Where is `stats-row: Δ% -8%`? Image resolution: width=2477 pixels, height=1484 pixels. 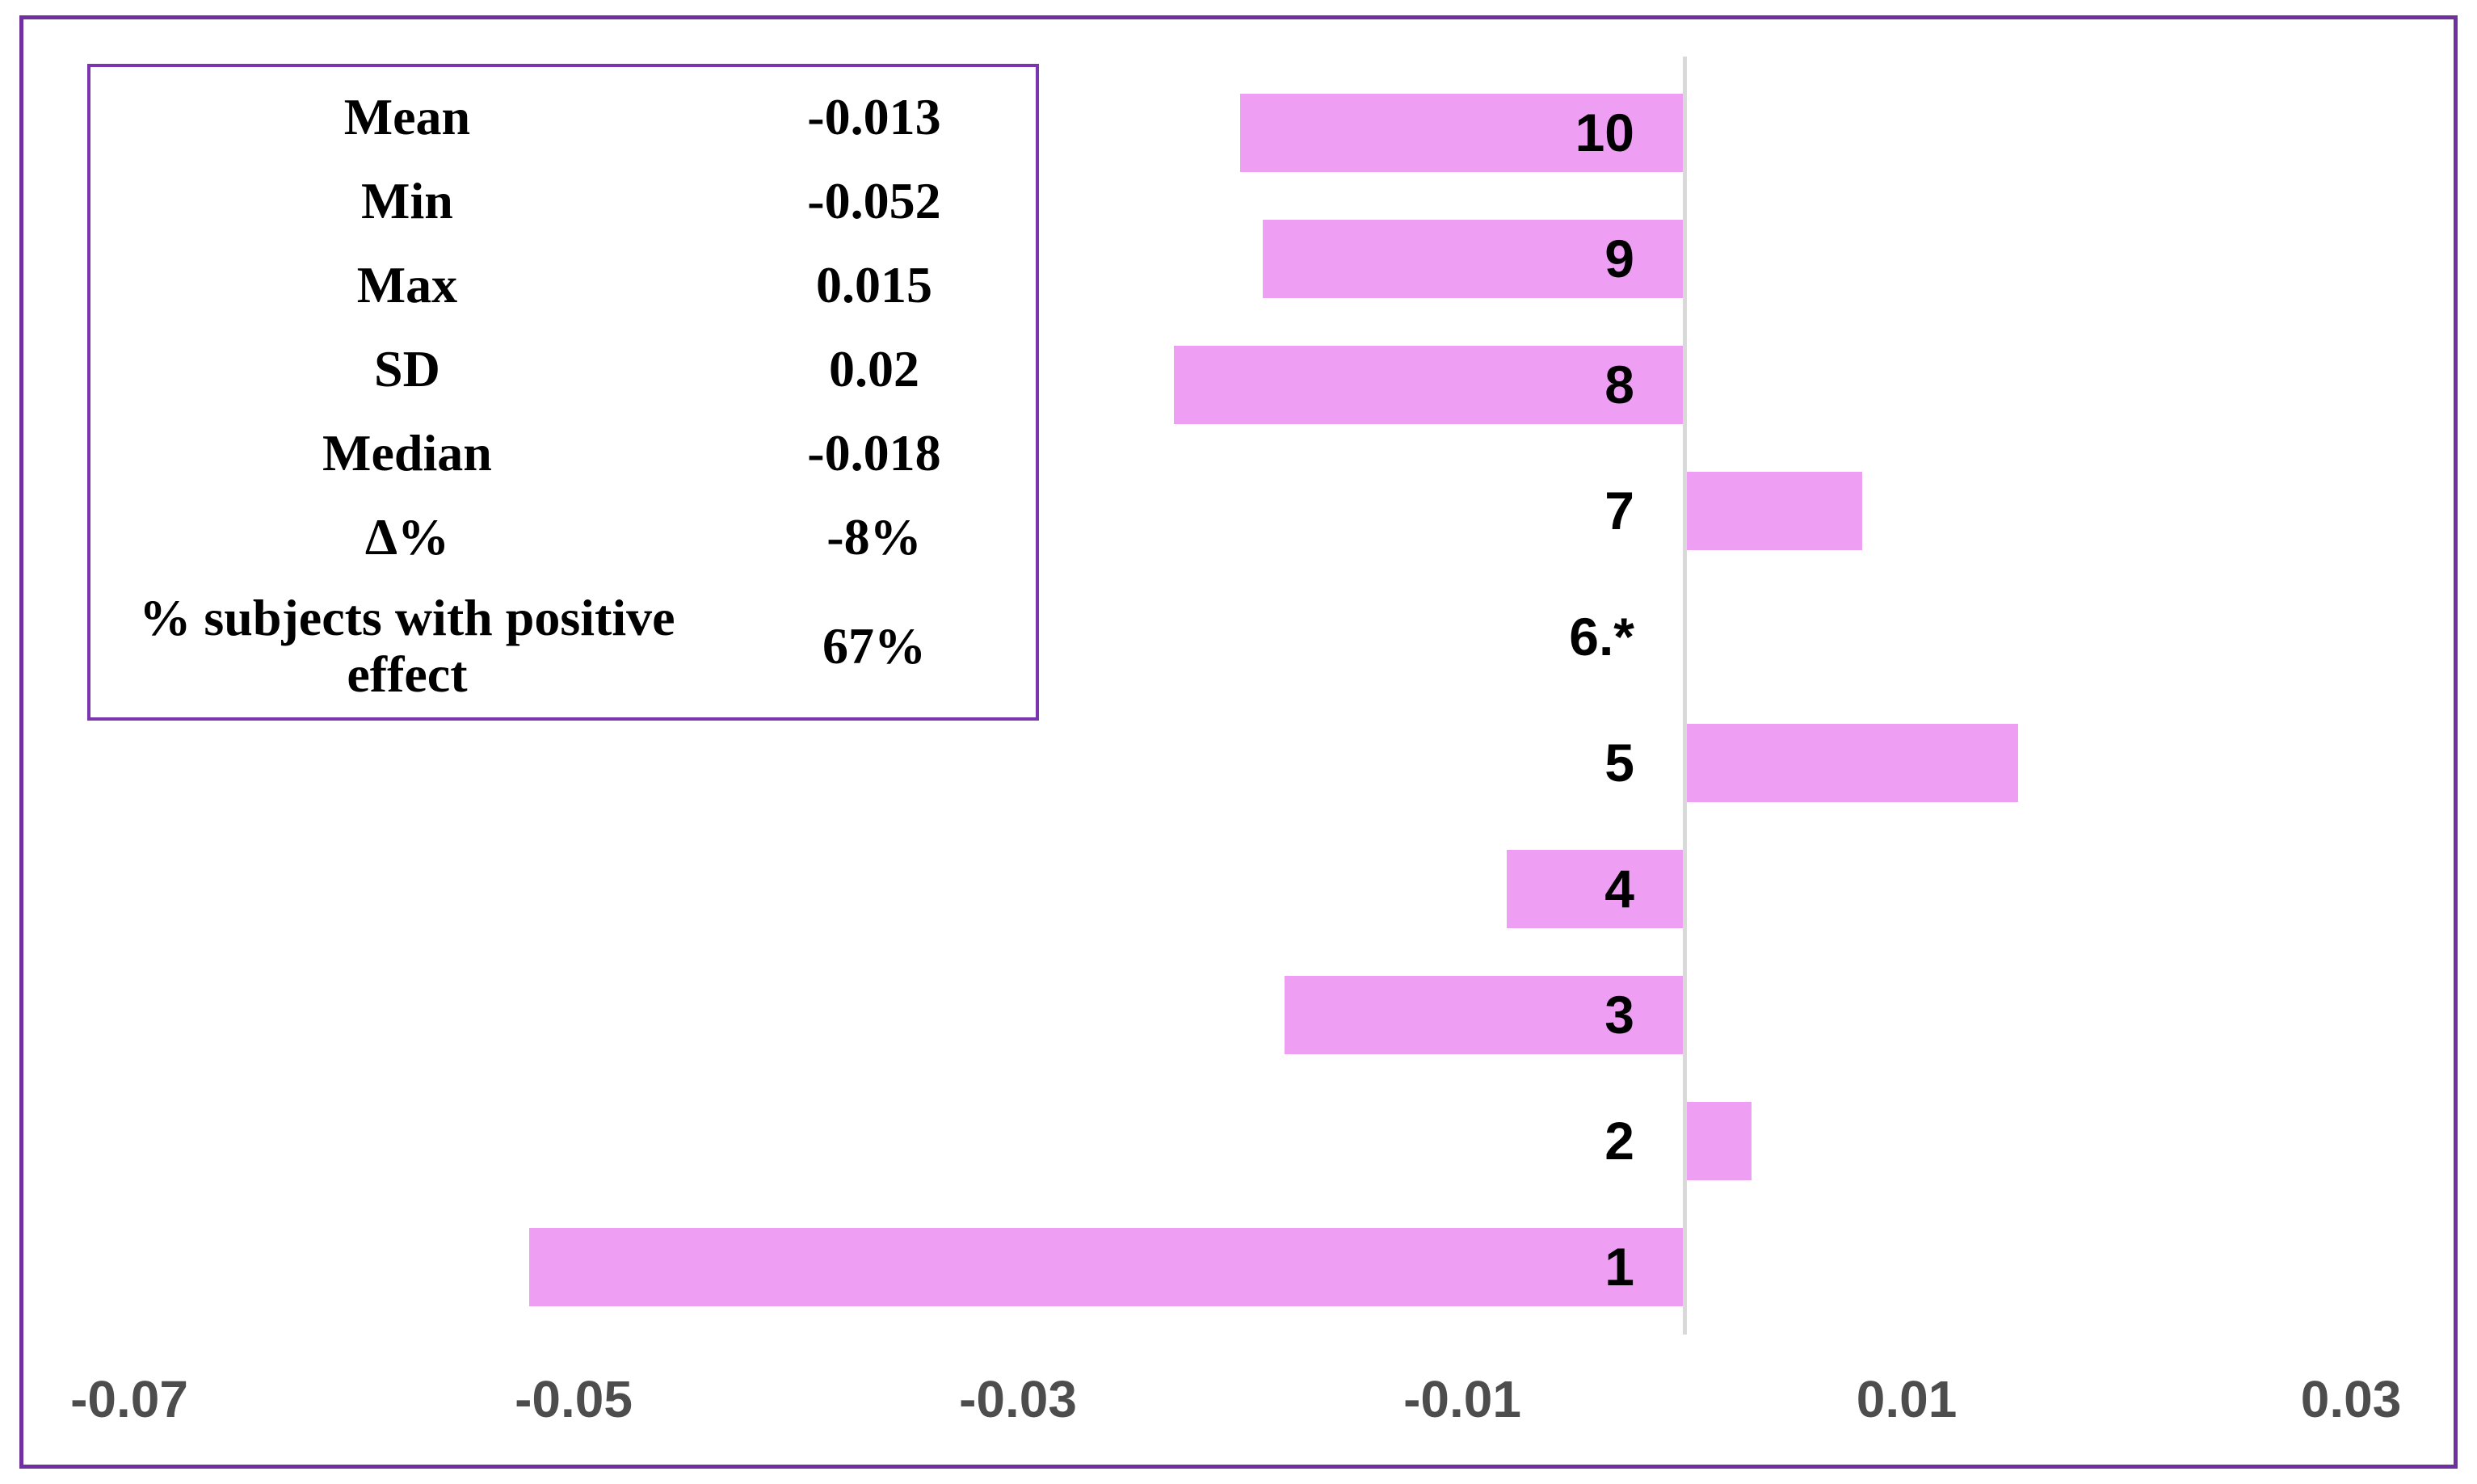 stats-row: Δ% -8% is located at coordinates (563, 537).